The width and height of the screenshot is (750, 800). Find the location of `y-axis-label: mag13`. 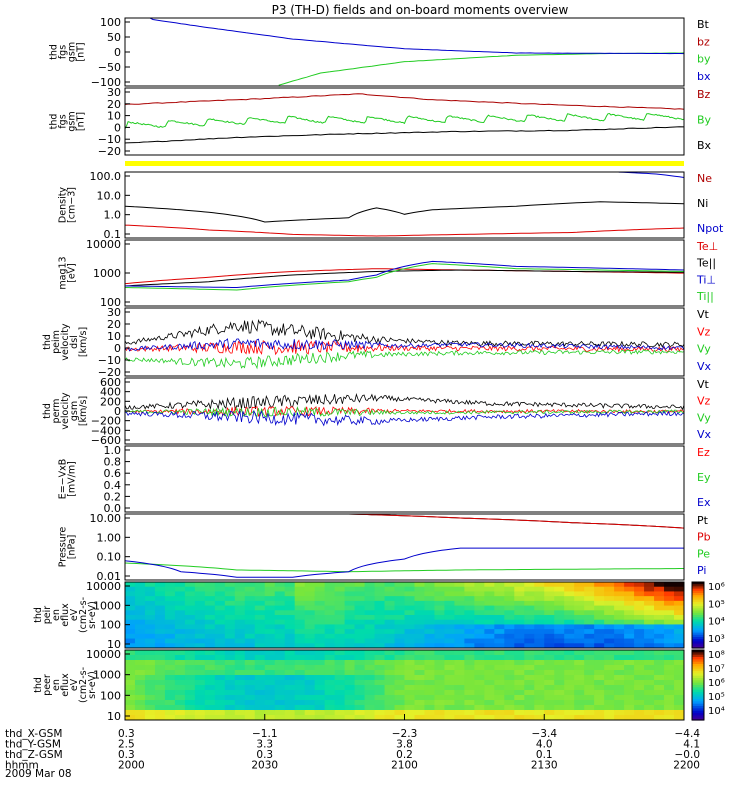

y-axis-label: mag13 is located at coordinates (63, 272).